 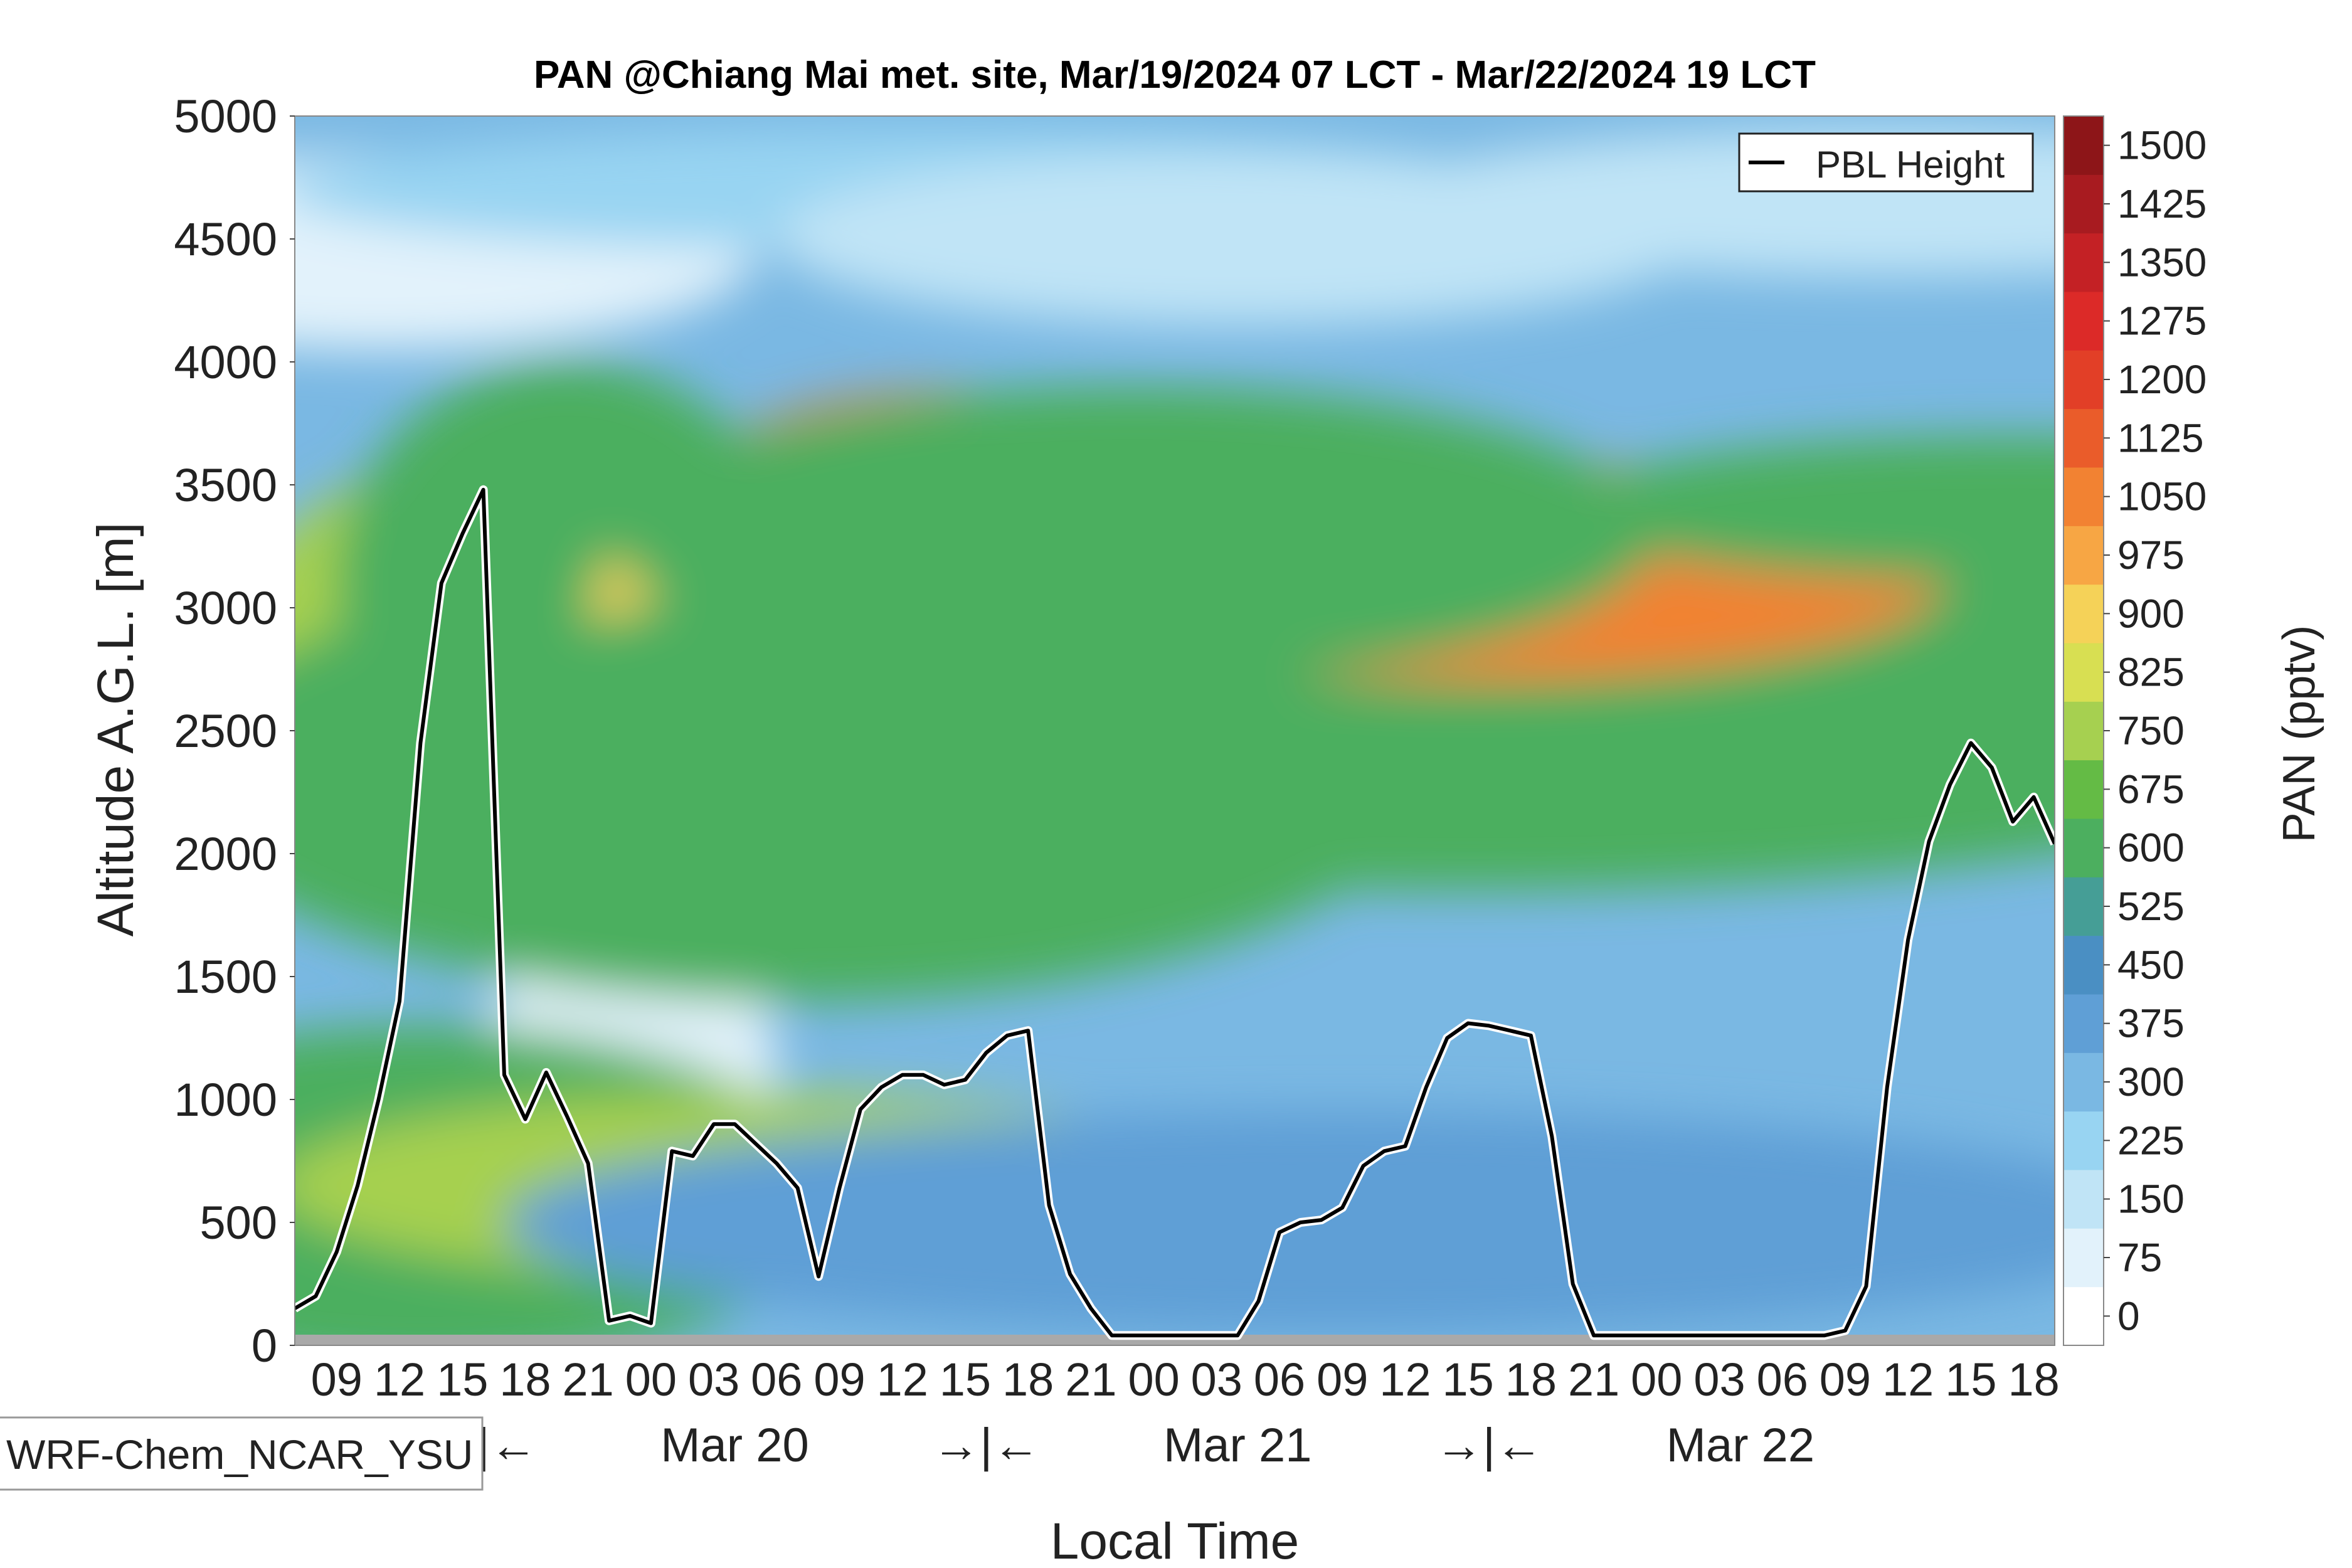 I want to click on colorbar-tick-label: 975, so click(x=2151, y=555).